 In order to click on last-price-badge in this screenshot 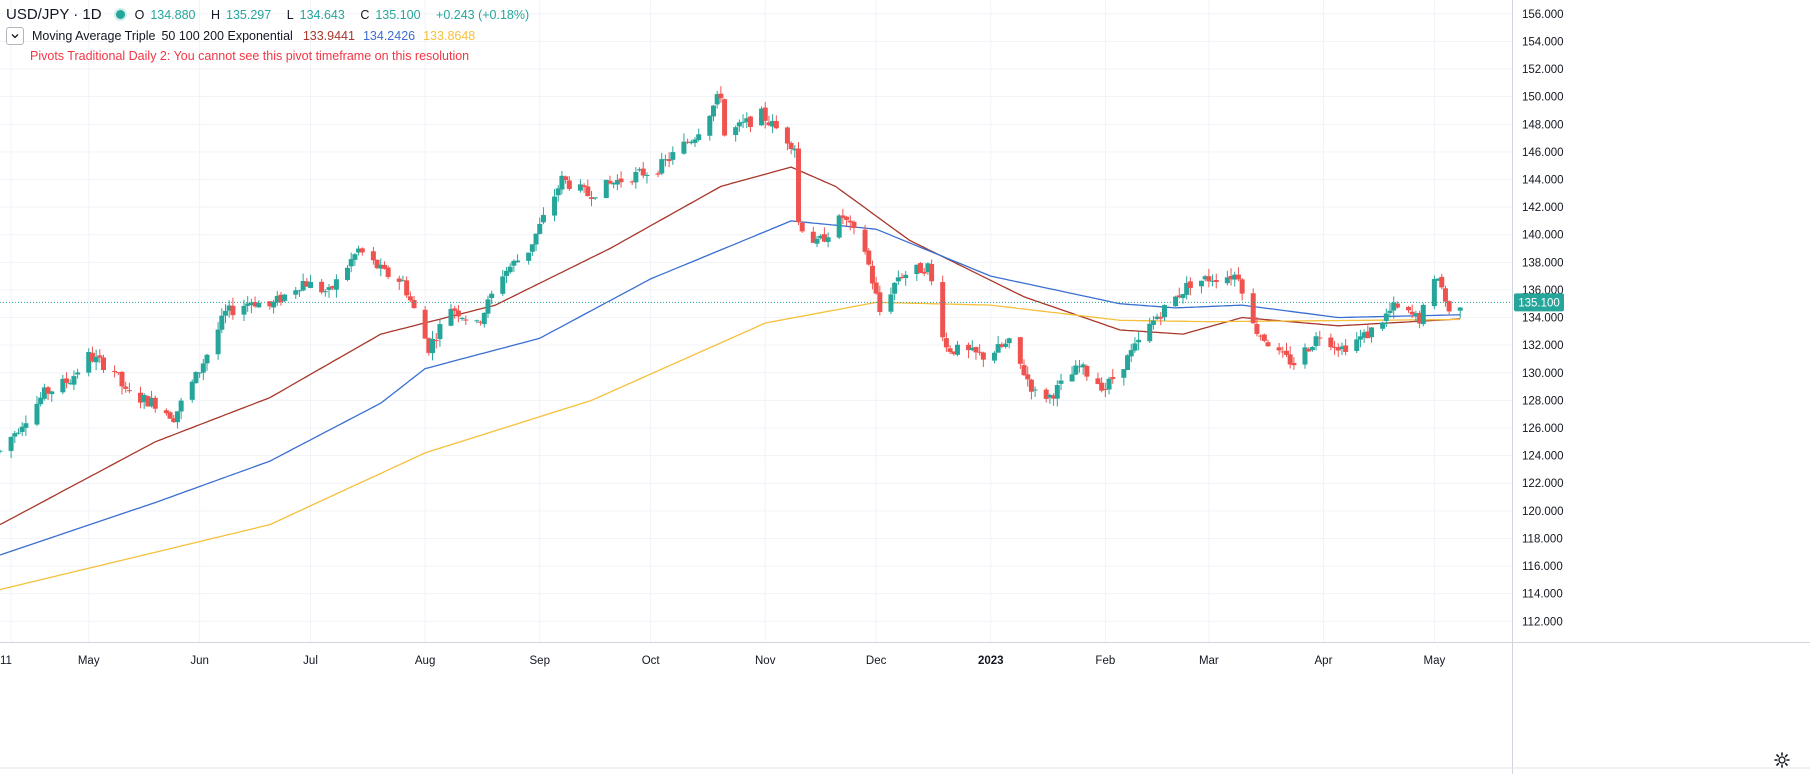, I will do `click(1539, 302)`.